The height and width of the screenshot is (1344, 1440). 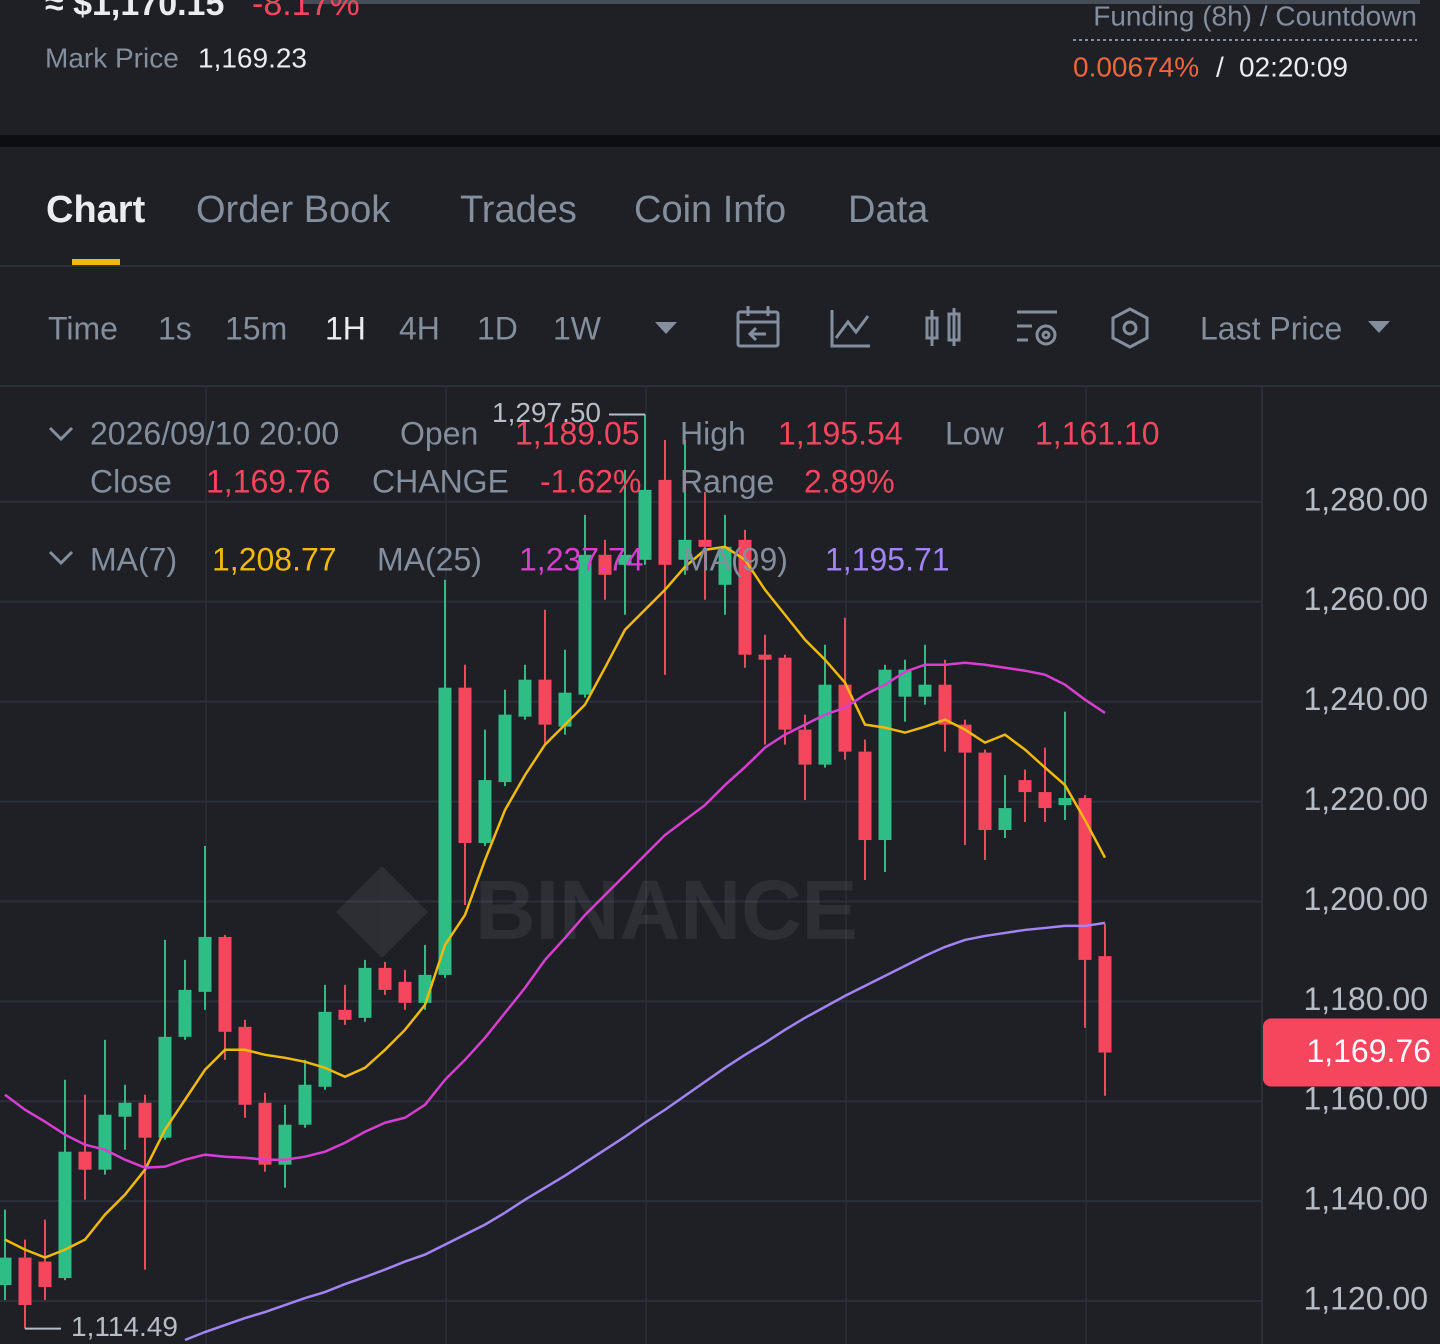 I want to click on y-tick-label: 1,240.00, so click(x=1365, y=699).